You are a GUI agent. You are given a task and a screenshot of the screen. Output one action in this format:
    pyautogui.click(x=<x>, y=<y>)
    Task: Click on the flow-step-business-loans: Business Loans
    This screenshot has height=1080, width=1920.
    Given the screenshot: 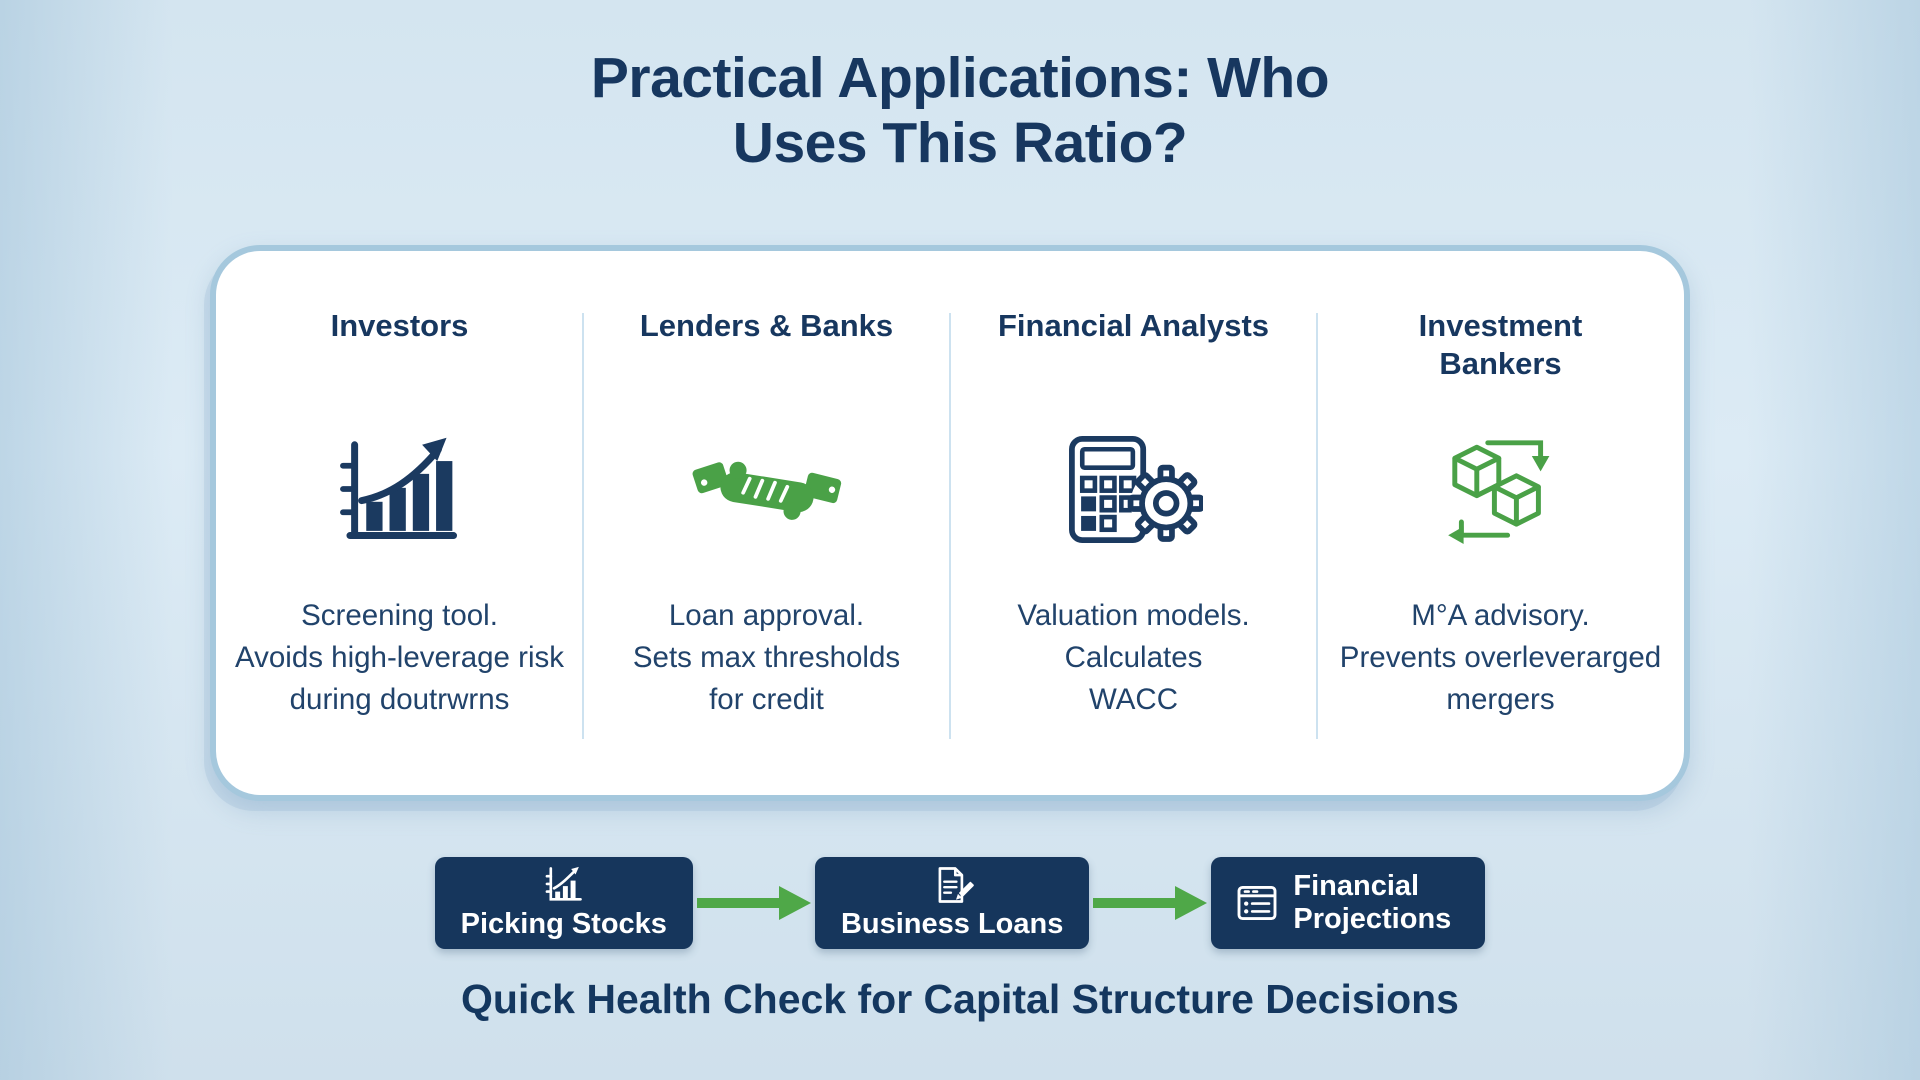 What is the action you would take?
    pyautogui.click(x=952, y=903)
    